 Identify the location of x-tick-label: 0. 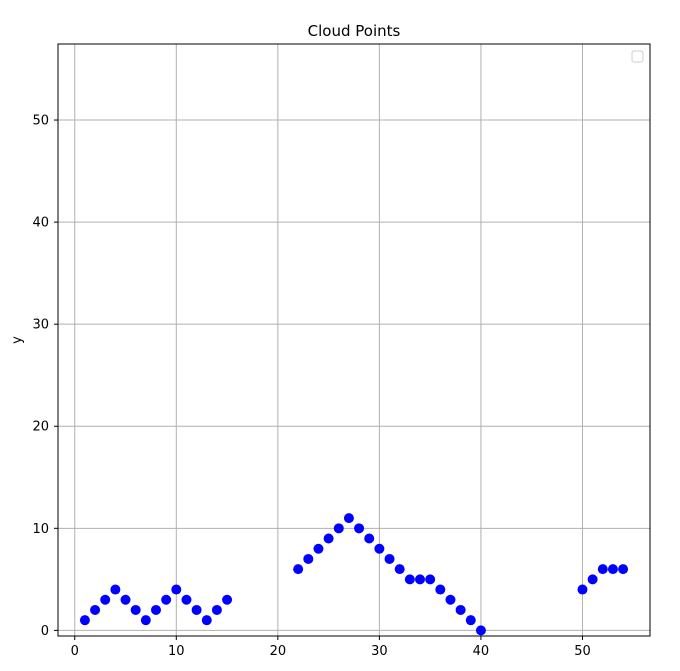
(75, 651).